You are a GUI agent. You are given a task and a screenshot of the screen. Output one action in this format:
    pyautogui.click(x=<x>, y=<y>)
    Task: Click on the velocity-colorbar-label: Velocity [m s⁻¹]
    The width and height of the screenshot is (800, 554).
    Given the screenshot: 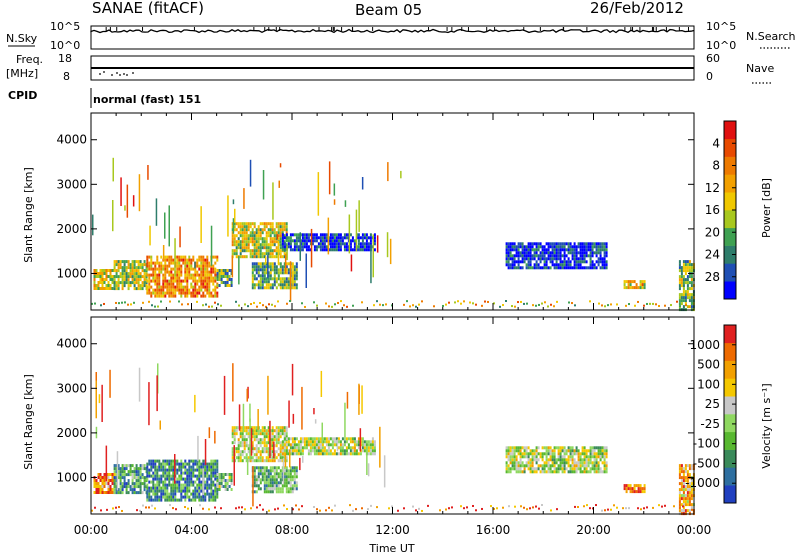 What is the action you would take?
    pyautogui.click(x=766, y=425)
    